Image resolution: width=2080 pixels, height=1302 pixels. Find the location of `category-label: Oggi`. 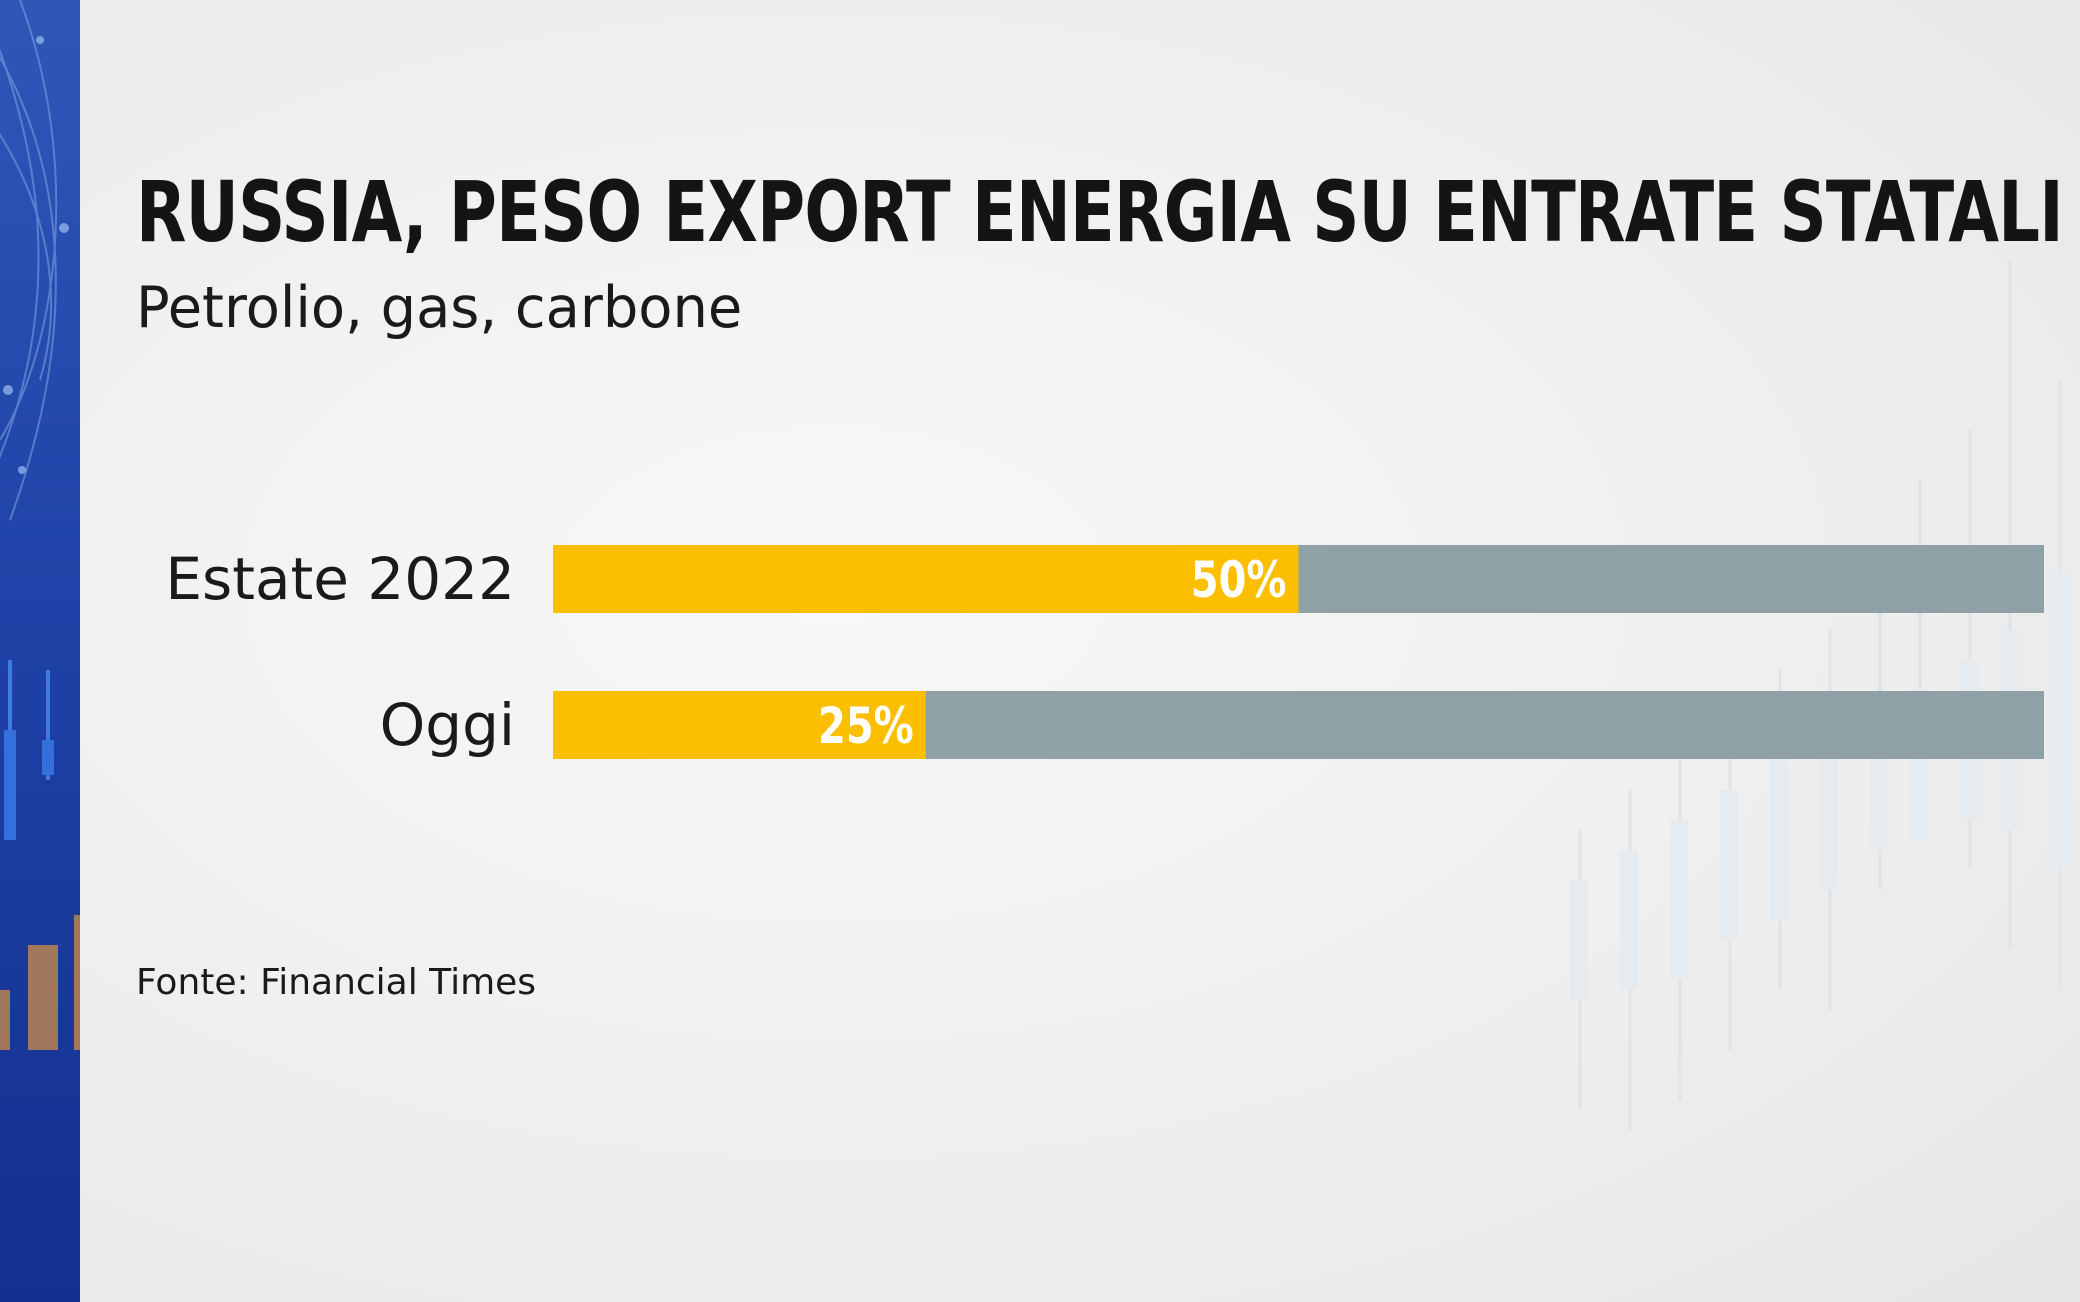

category-label: Oggi is located at coordinates (447, 725).